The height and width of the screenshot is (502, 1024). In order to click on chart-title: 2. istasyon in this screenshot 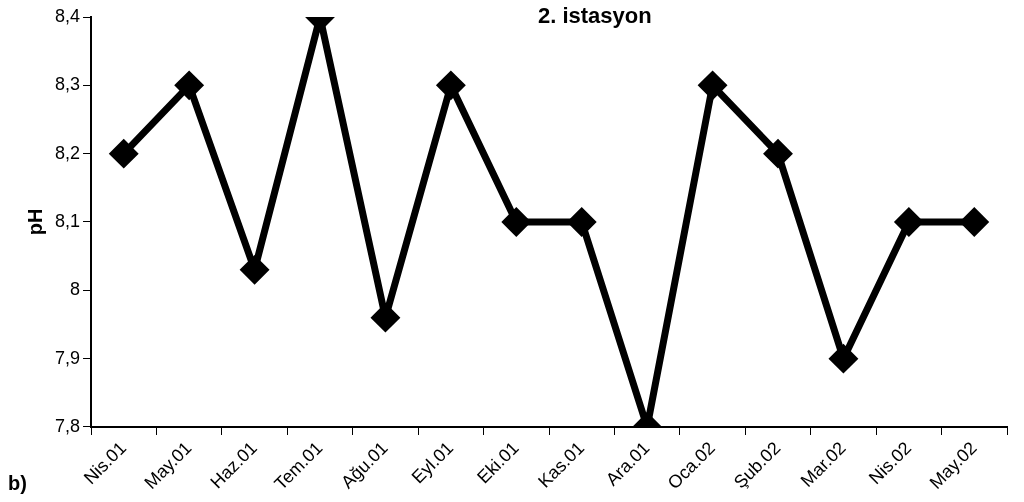, I will do `click(594, 16)`.